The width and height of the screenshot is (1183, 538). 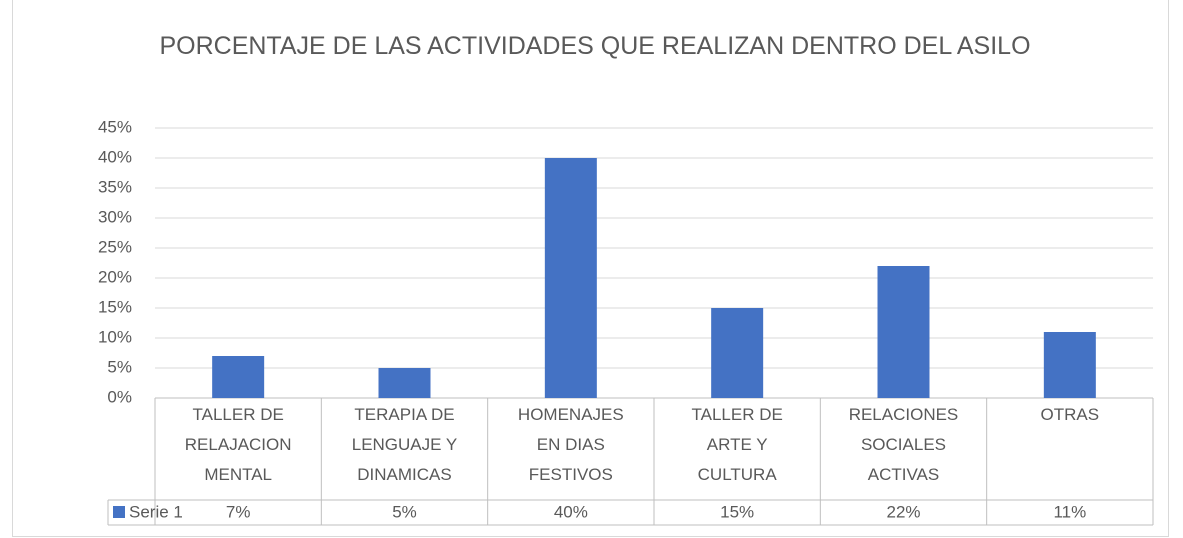 I want to click on y-tick-label: 45%, so click(x=115, y=126).